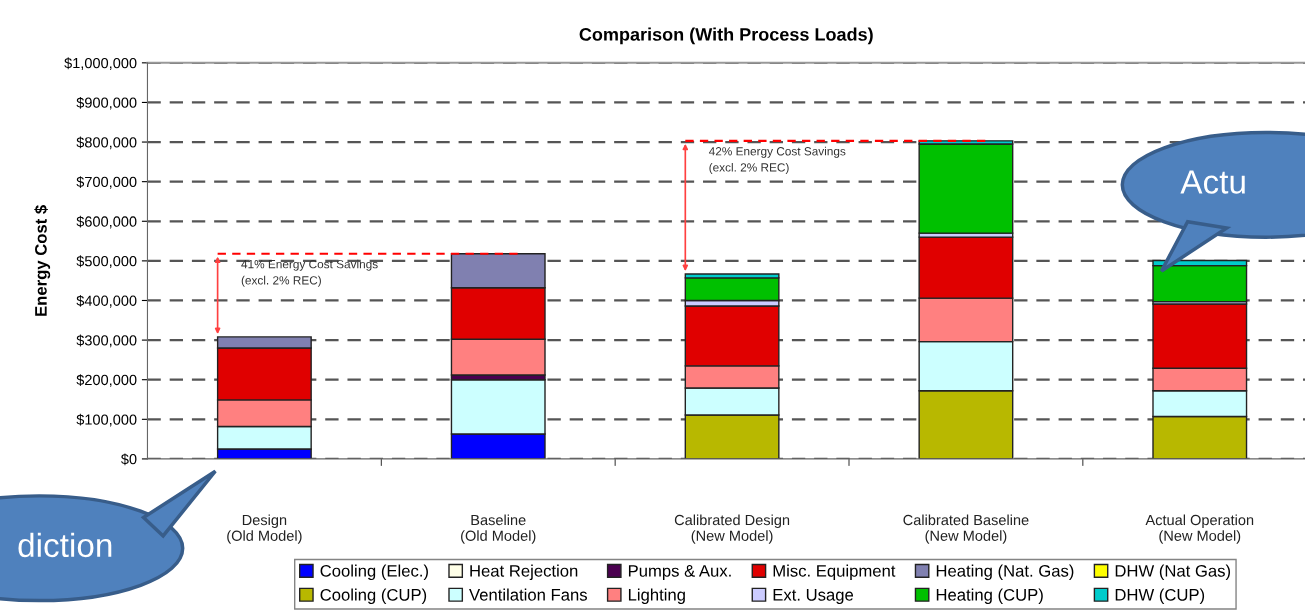  I want to click on chart-title: Comparison (With Process Loads), so click(726, 36).